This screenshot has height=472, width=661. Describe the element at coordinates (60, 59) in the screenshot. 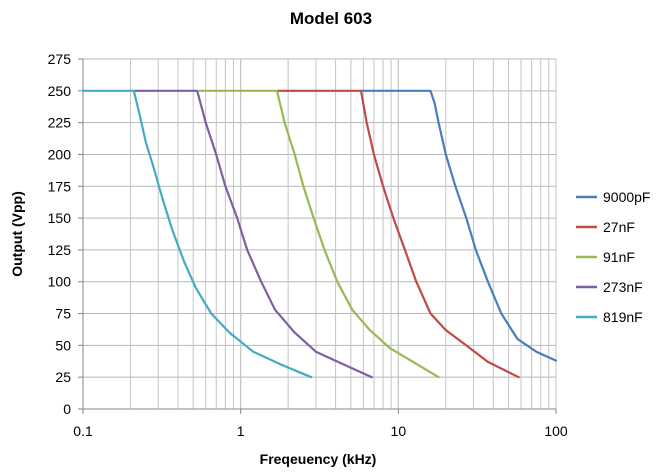

I see `y-tick-label: 275` at that location.